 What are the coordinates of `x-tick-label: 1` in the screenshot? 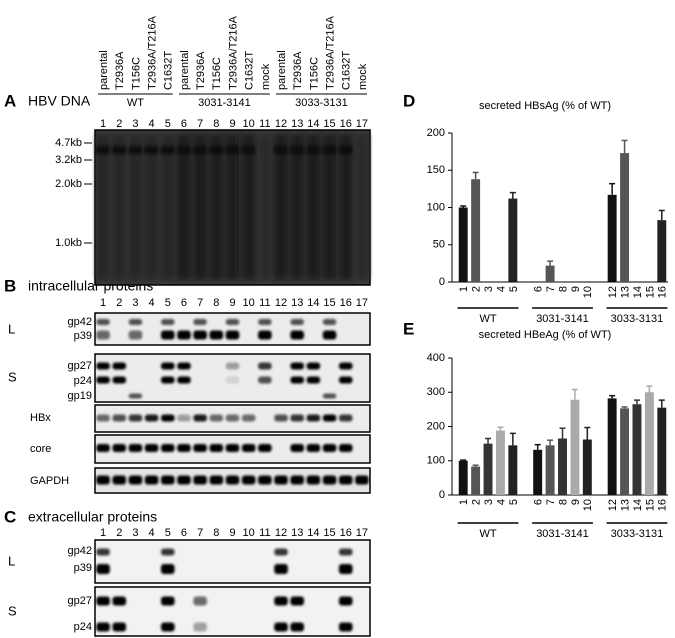 It's located at (464, 502).